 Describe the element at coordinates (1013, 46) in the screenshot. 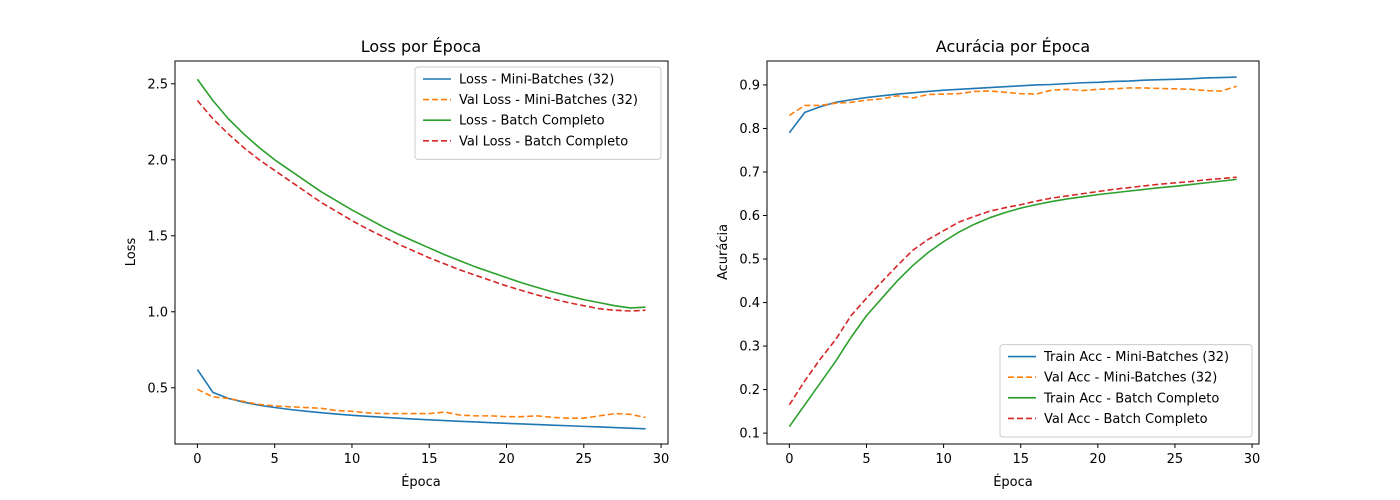

I see `chart-title: Acurácia por Época` at that location.